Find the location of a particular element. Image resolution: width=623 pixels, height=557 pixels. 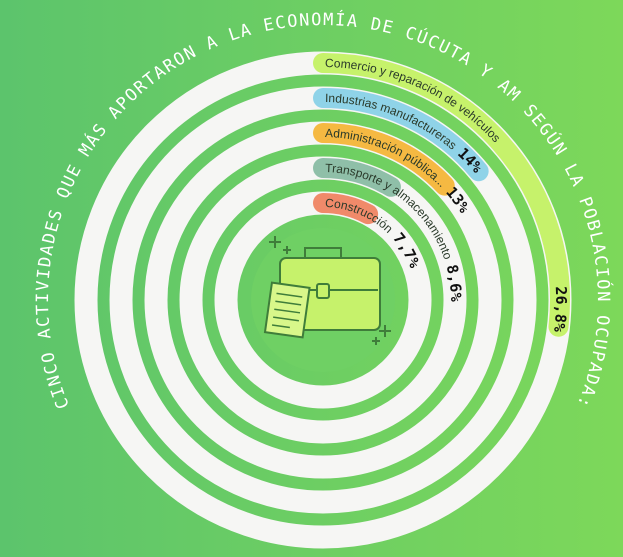

briefcase-icon is located at coordinates (327, 290).